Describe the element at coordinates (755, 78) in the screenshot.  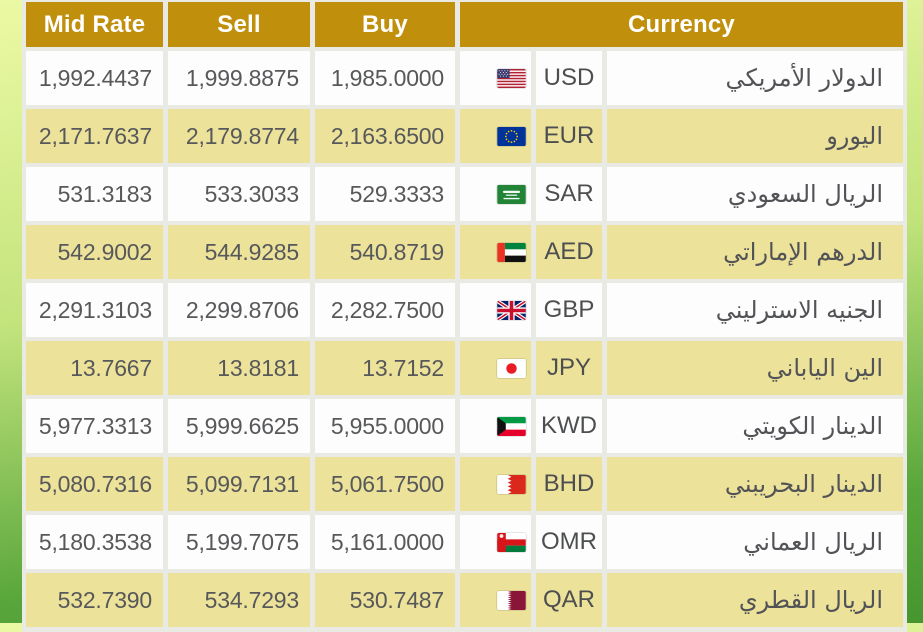
I see `currency-name-arabic: الدولار الأمريكي` at that location.